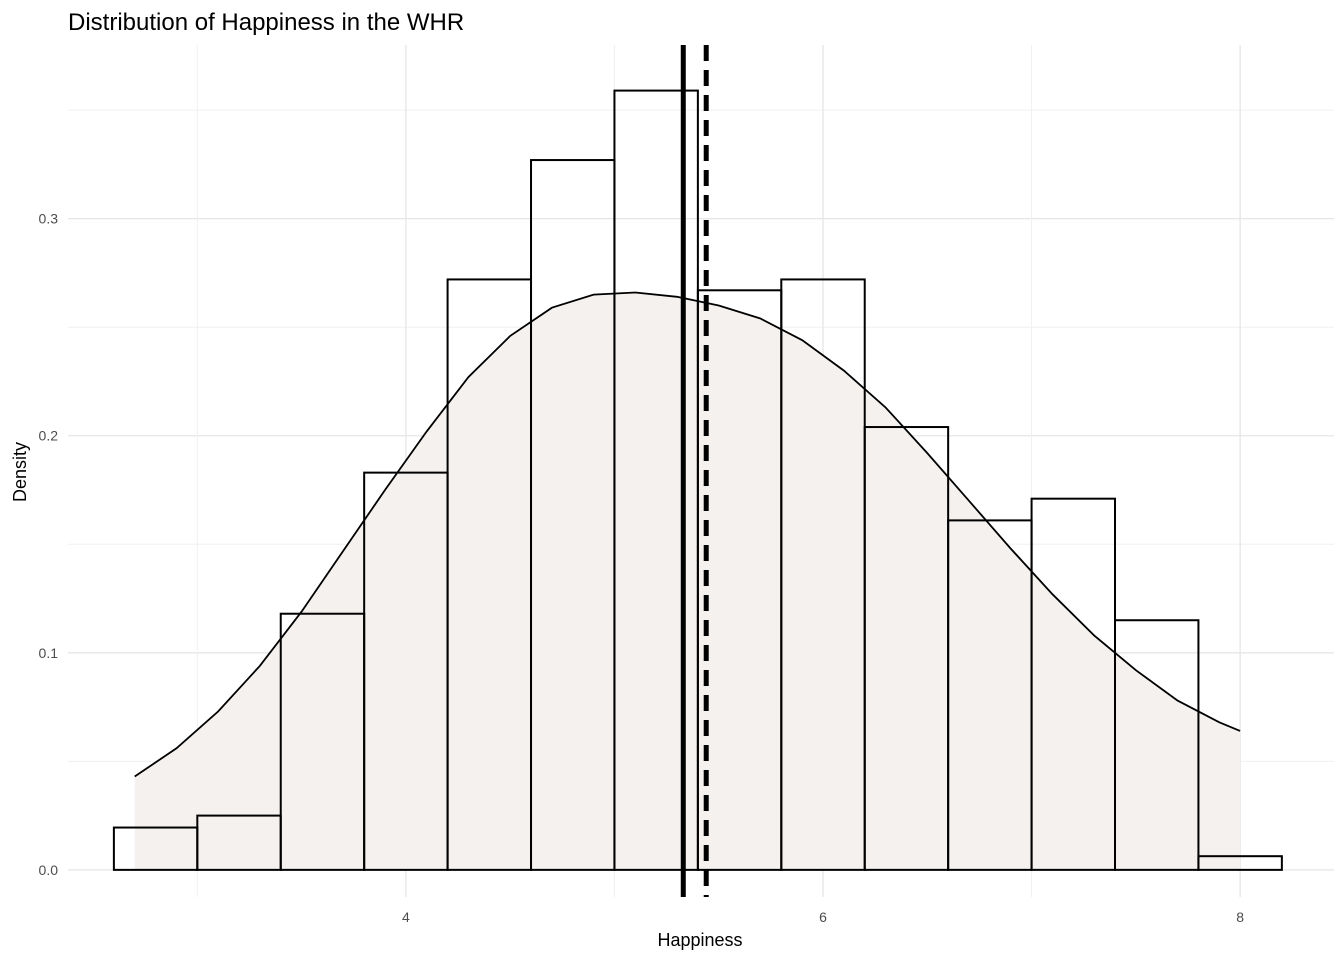 The height and width of the screenshot is (960, 1344). Describe the element at coordinates (266, 22) in the screenshot. I see `chart-title: Distribution of Happiness in the WHR` at that location.